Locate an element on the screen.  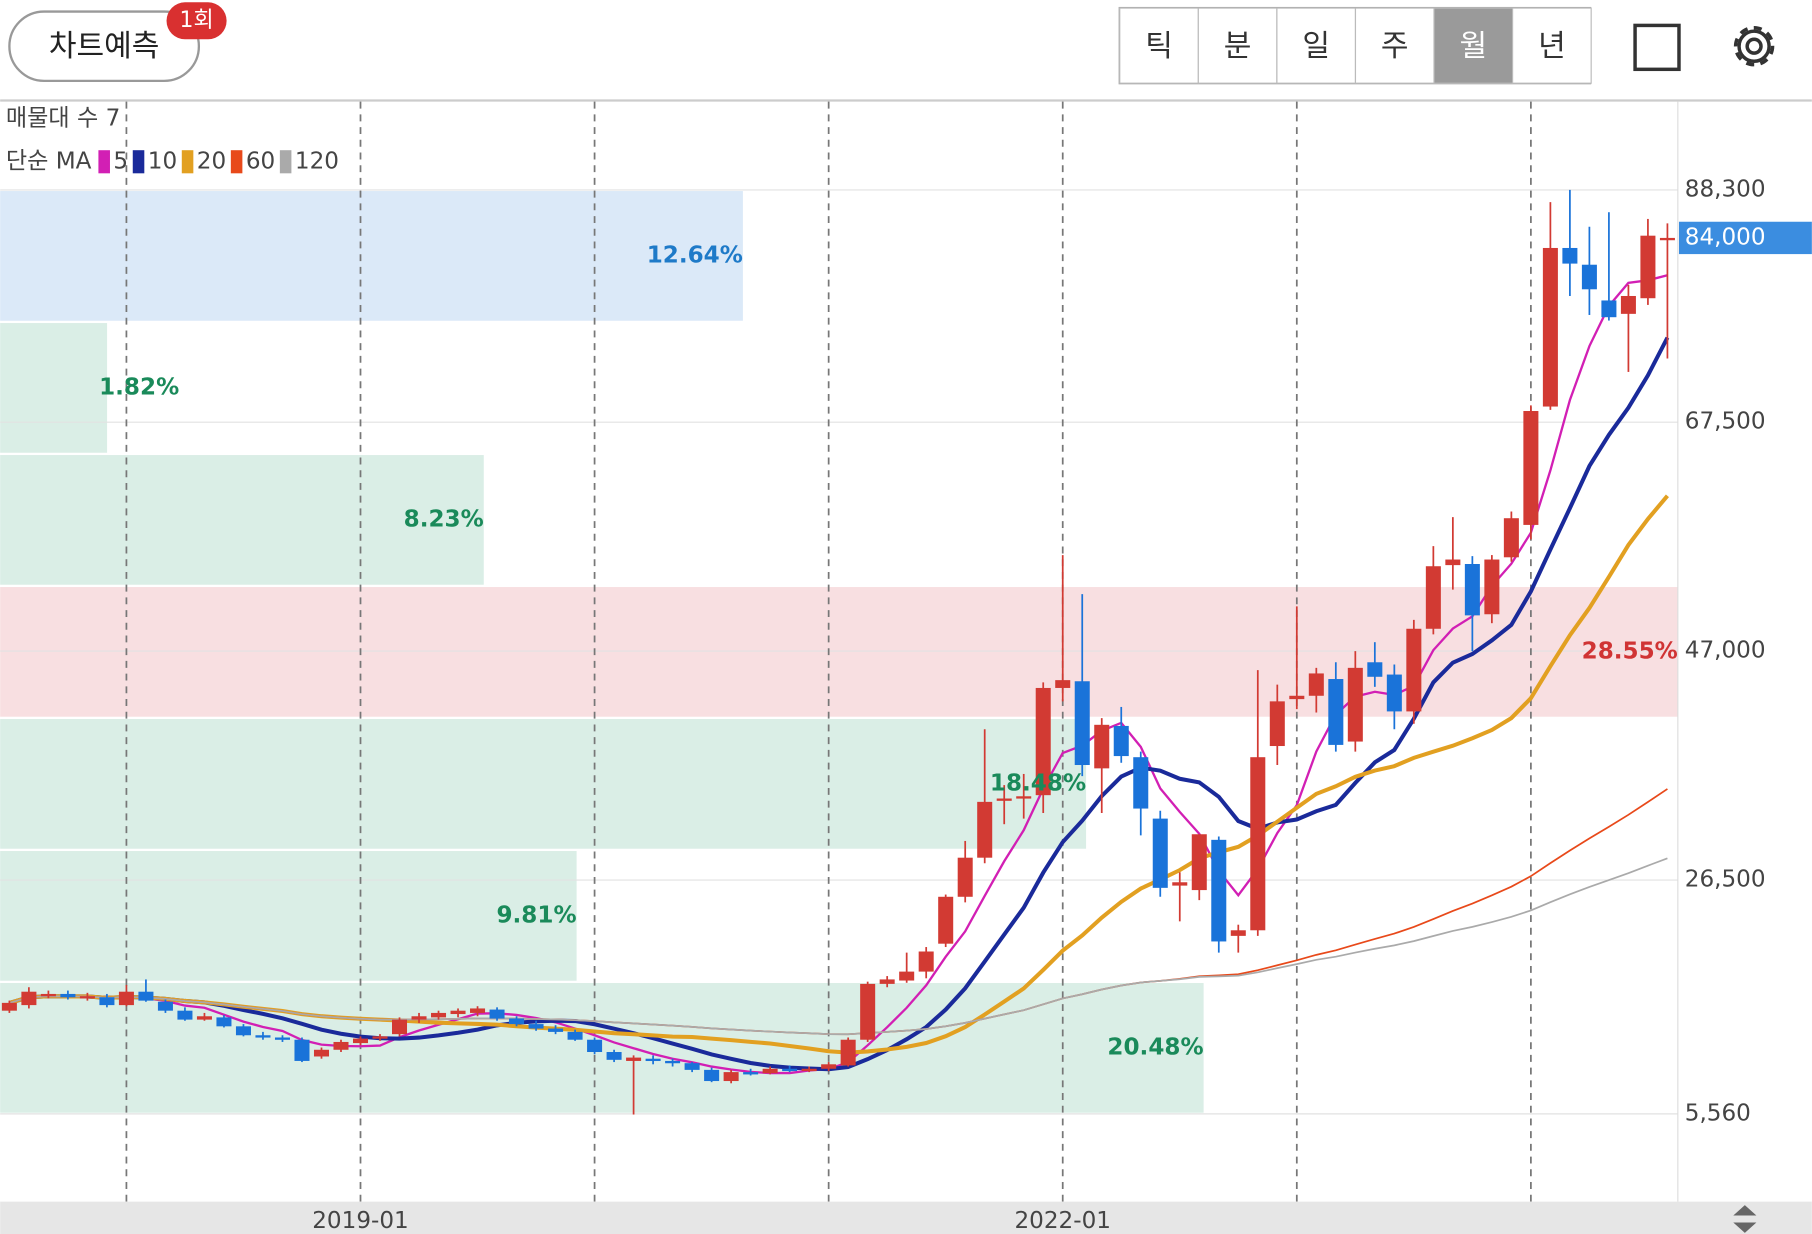
x-tick-label: 2019-01 is located at coordinates (360, 1221).